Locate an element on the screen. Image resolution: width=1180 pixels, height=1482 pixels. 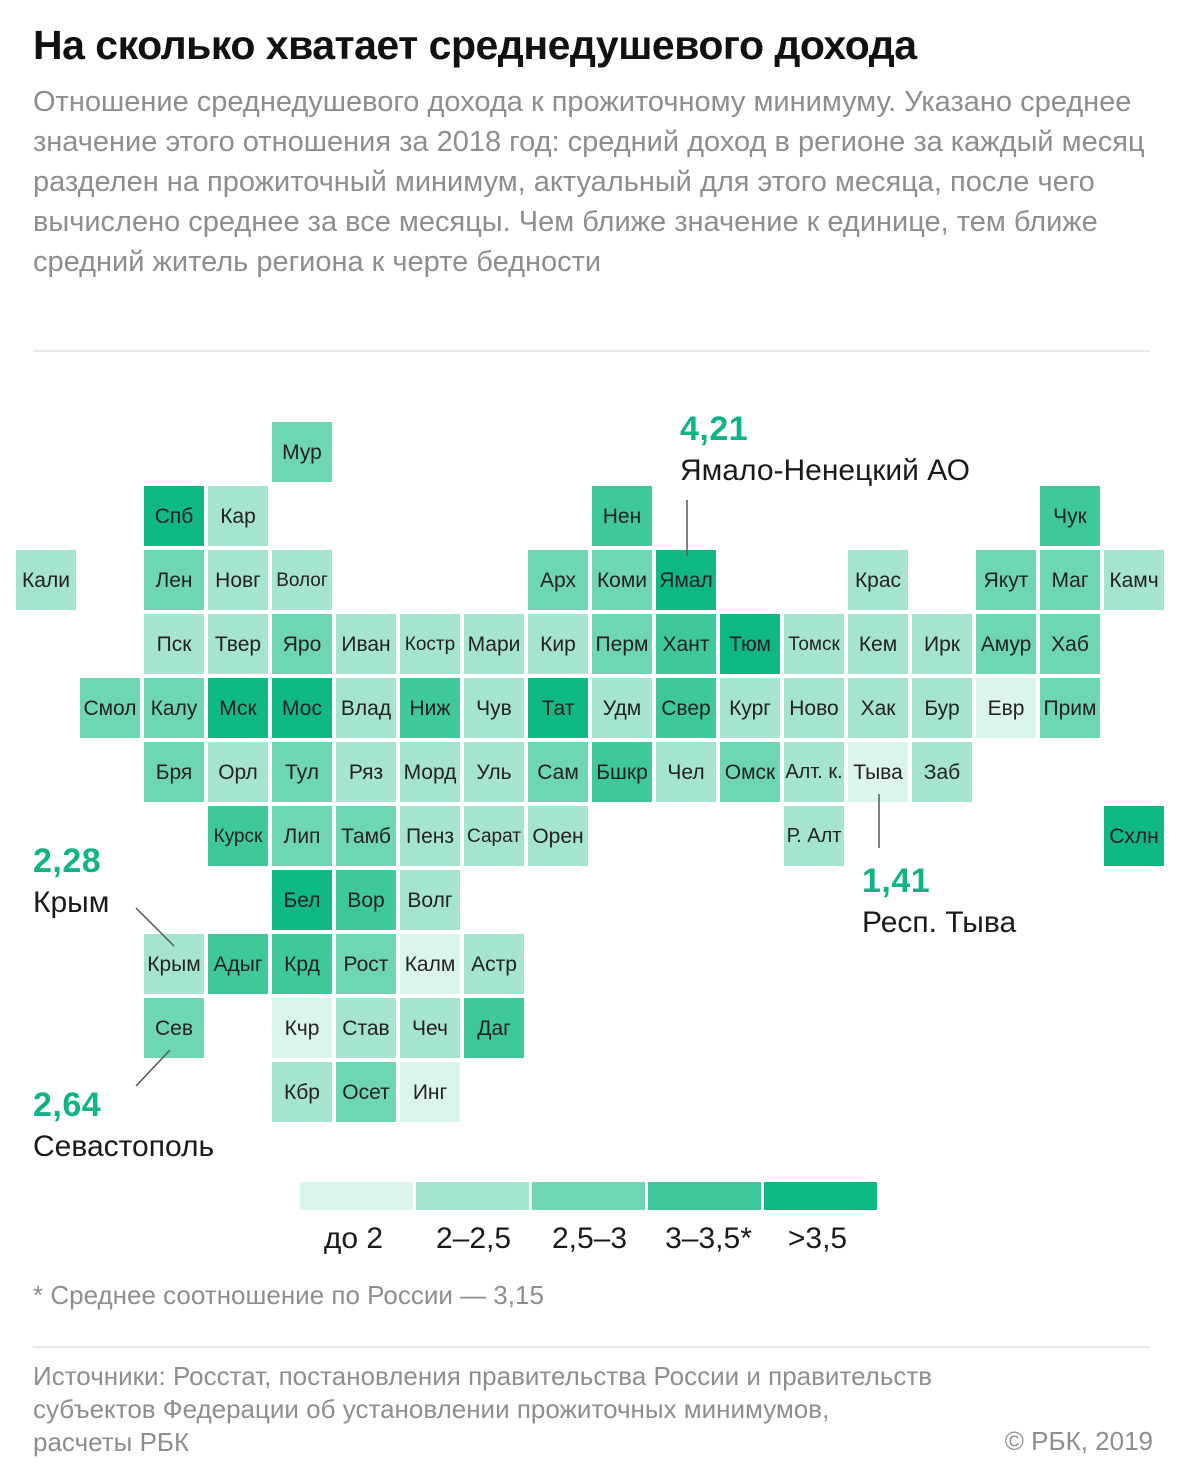
region-tile: Перм is located at coordinates (622, 644).